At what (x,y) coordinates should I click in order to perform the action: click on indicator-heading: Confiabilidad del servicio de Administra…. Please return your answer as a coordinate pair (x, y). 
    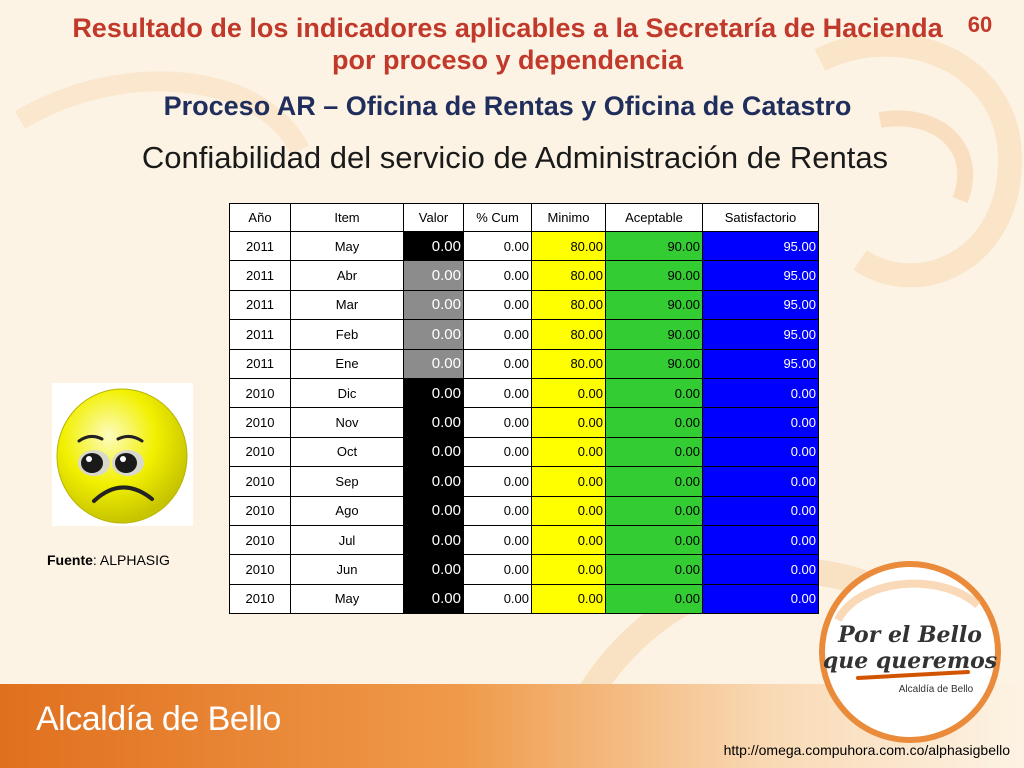
    Looking at the image, I should click on (515, 157).